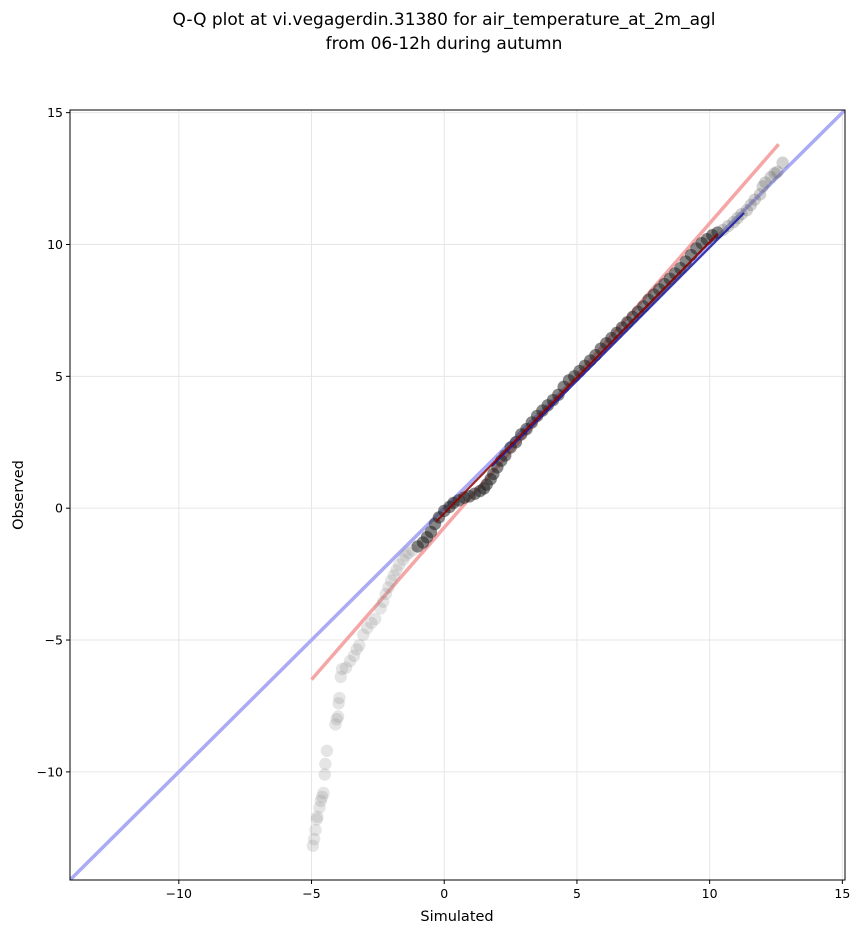 The height and width of the screenshot is (934, 860). I want to click on y-tick-label: 15, so click(55, 112).